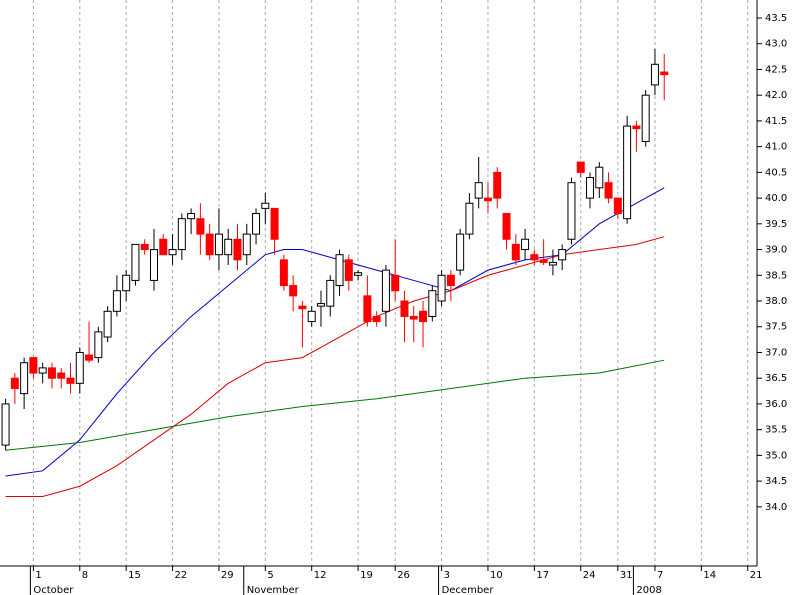  Describe the element at coordinates (403, 575) in the screenshot. I see `x-tick-label: 26` at that location.